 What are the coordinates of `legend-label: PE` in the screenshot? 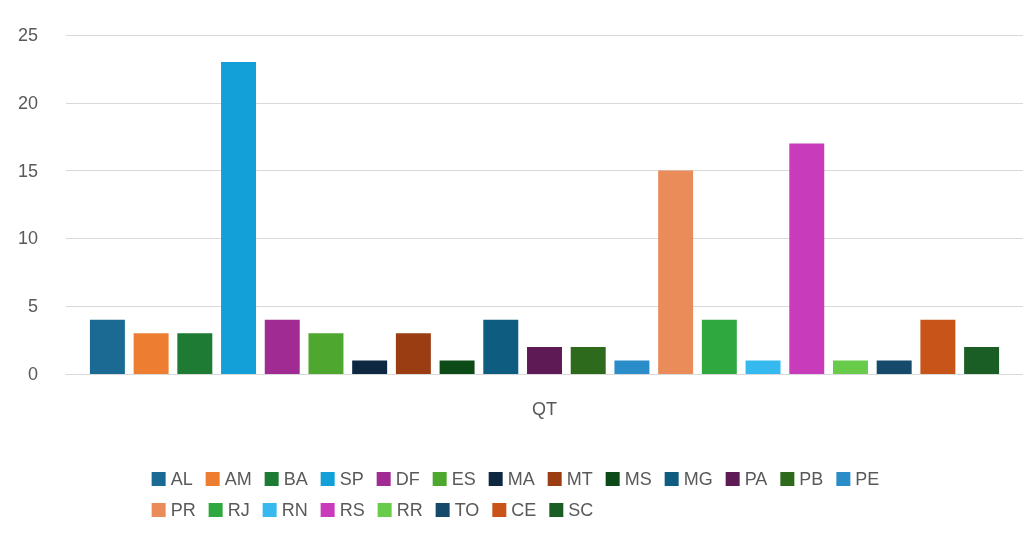 It's located at (867, 479).